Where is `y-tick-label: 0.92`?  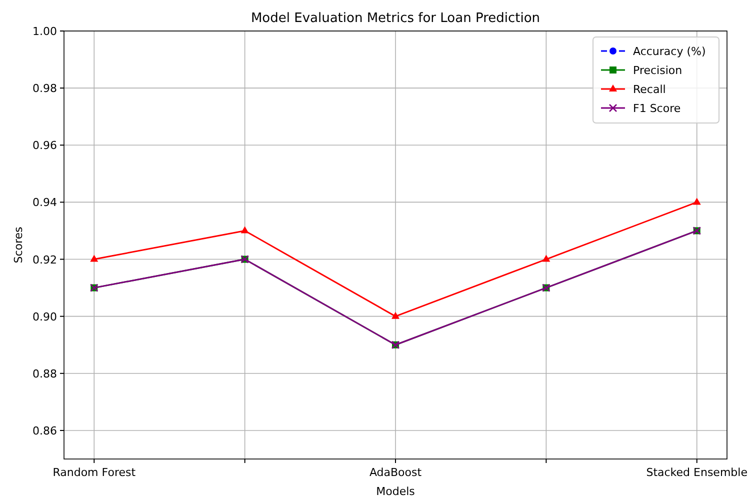
y-tick-label: 0.92 is located at coordinates (44, 259).